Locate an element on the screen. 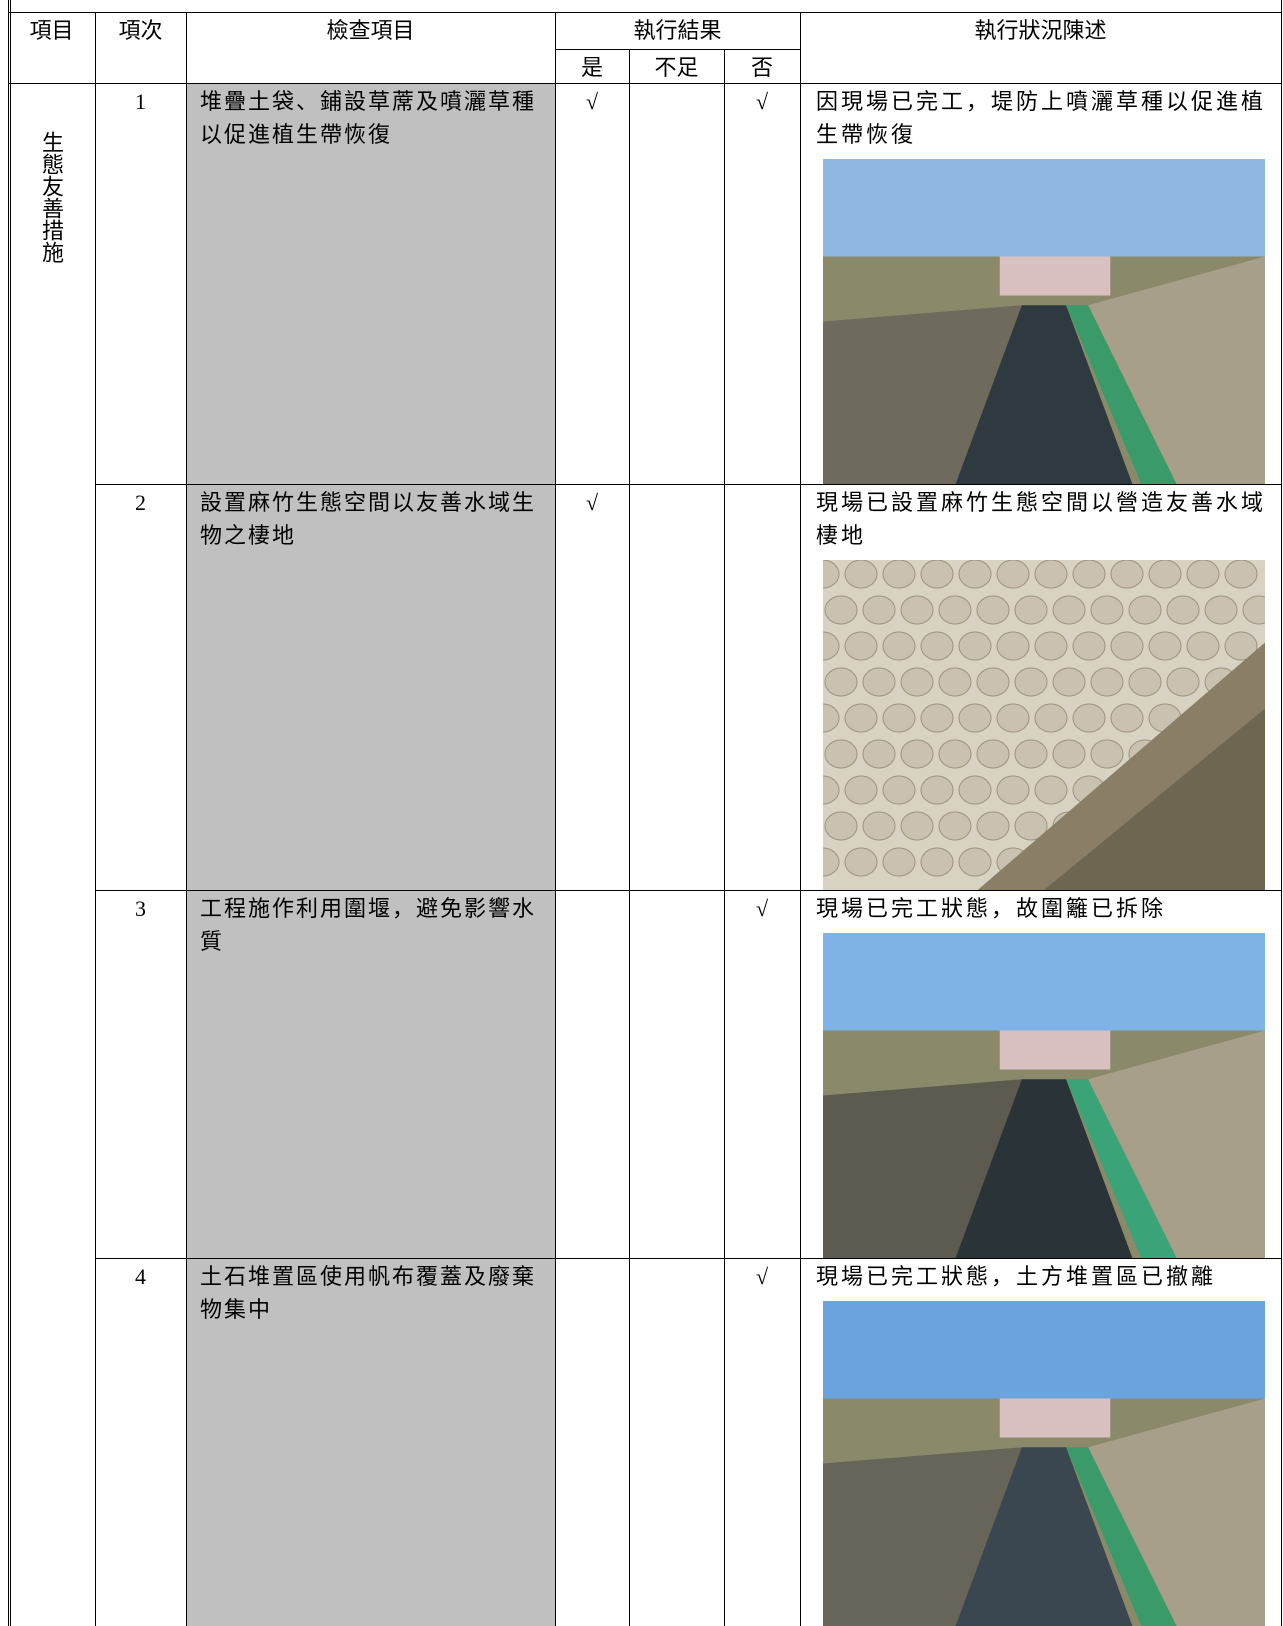 Image resolution: width=1283 pixels, height=1626 pixels. header-cell: 執行狀況陳述 is located at coordinates (1040, 30).